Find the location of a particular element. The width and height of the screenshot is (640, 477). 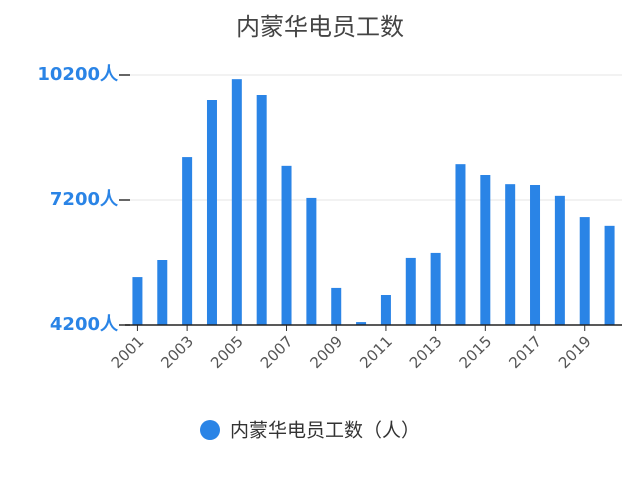

x-tick-label: 2001 is located at coordinates (128, 352).